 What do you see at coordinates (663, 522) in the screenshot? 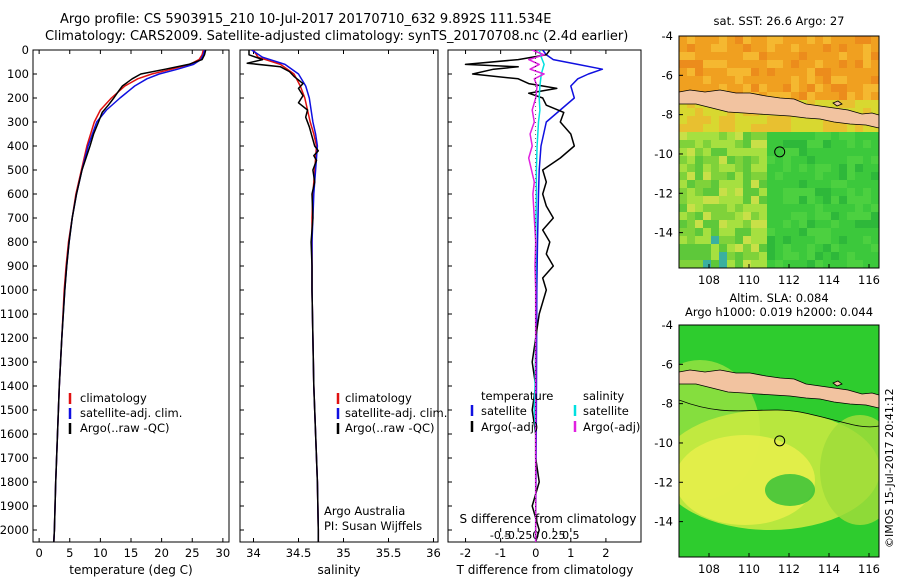
I see `map-lat-tick-label: -14` at bounding box center [663, 522].